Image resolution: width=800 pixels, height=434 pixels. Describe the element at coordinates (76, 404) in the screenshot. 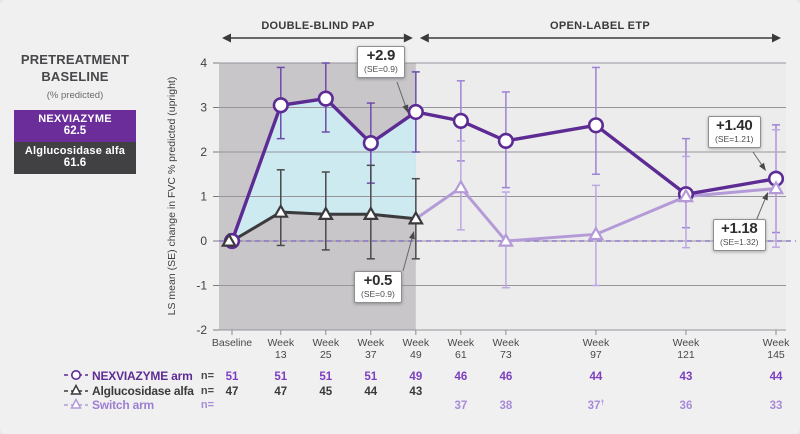

I see `light-triangle-marker-icon` at that location.